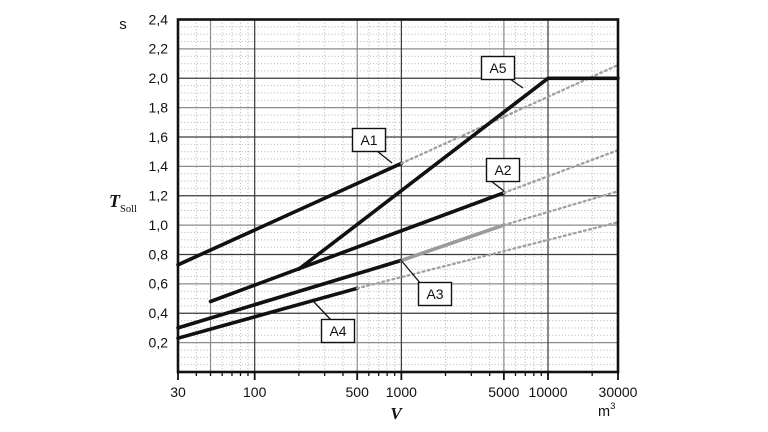 Image resolution: width=768 pixels, height=432 pixels. Describe the element at coordinates (290, 214) in the screenshot. I see `series-A1-solid-black` at that location.